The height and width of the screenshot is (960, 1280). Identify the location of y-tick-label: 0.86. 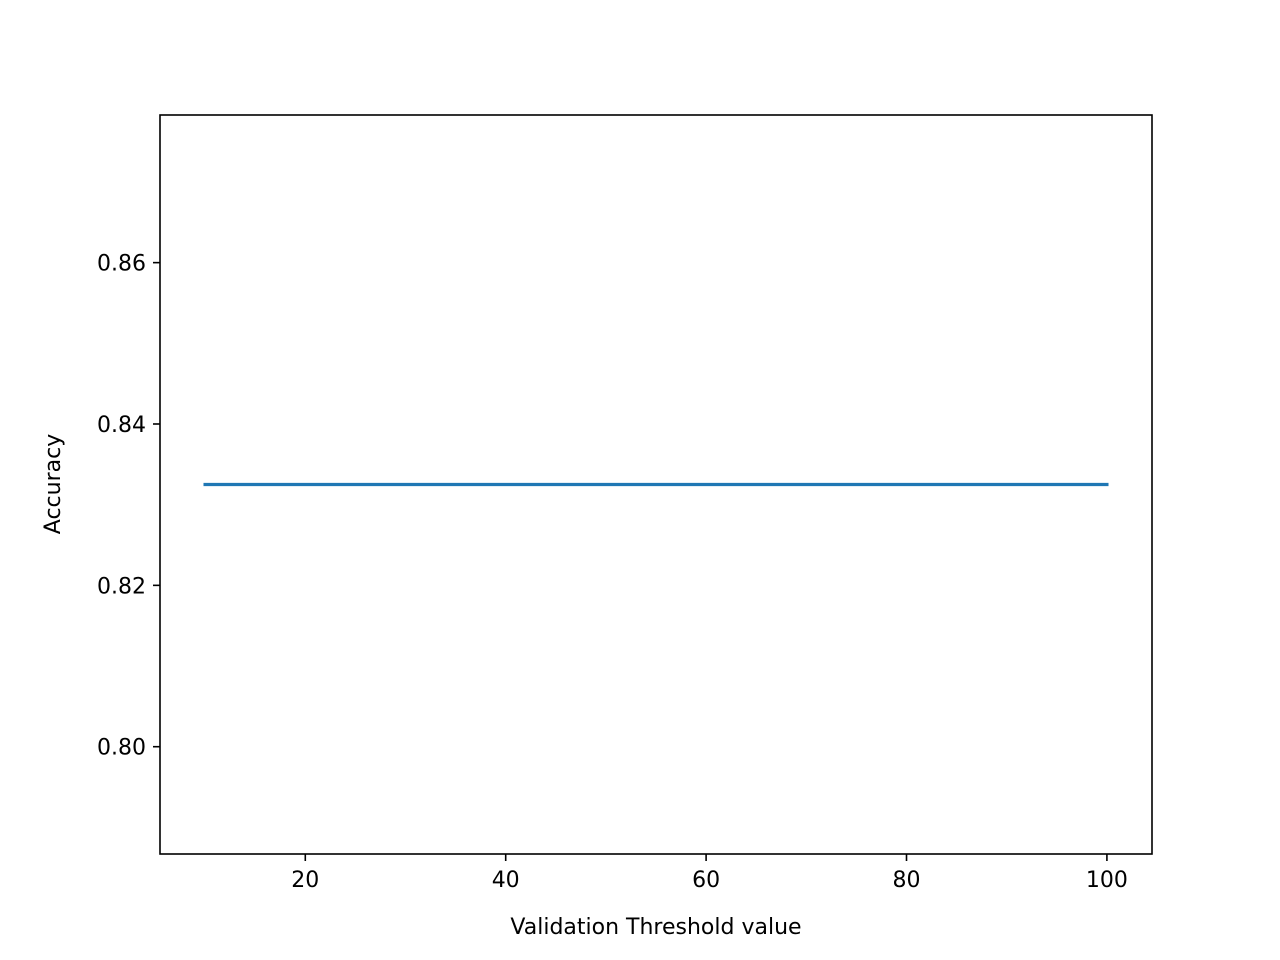
(121, 264).